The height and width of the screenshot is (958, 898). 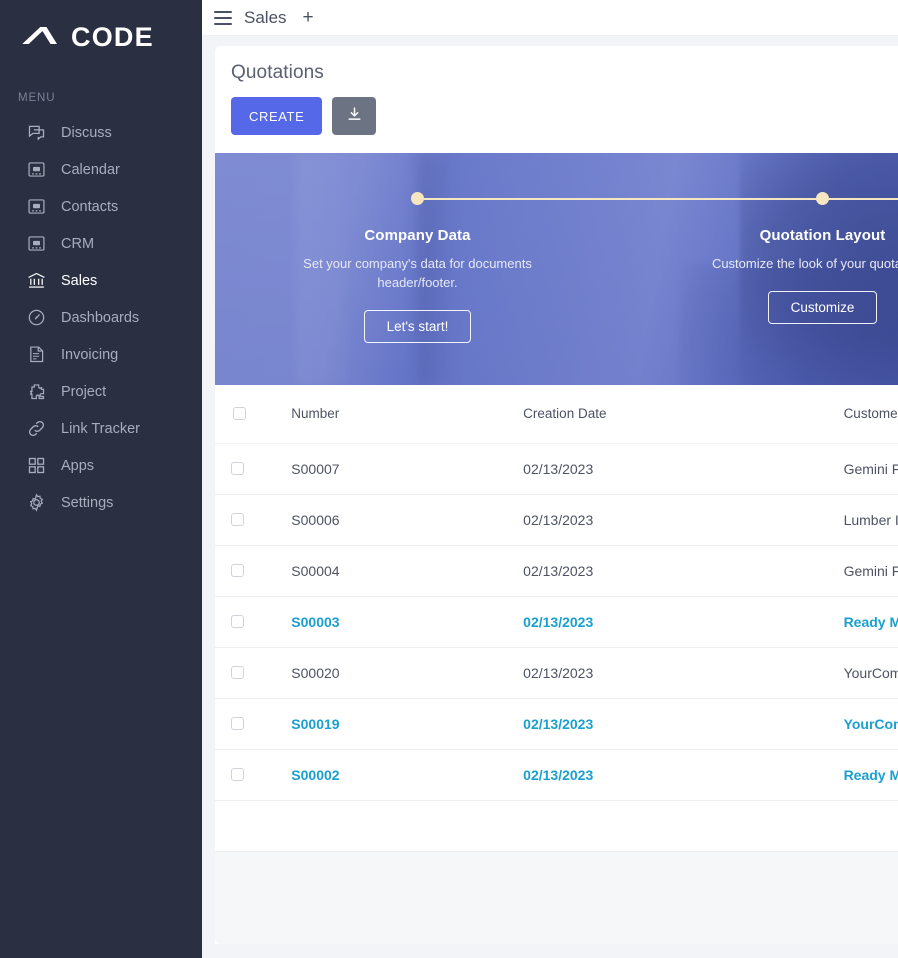 What do you see at coordinates (87, 502) in the screenshot?
I see `sidebar-item-label: Settings` at bounding box center [87, 502].